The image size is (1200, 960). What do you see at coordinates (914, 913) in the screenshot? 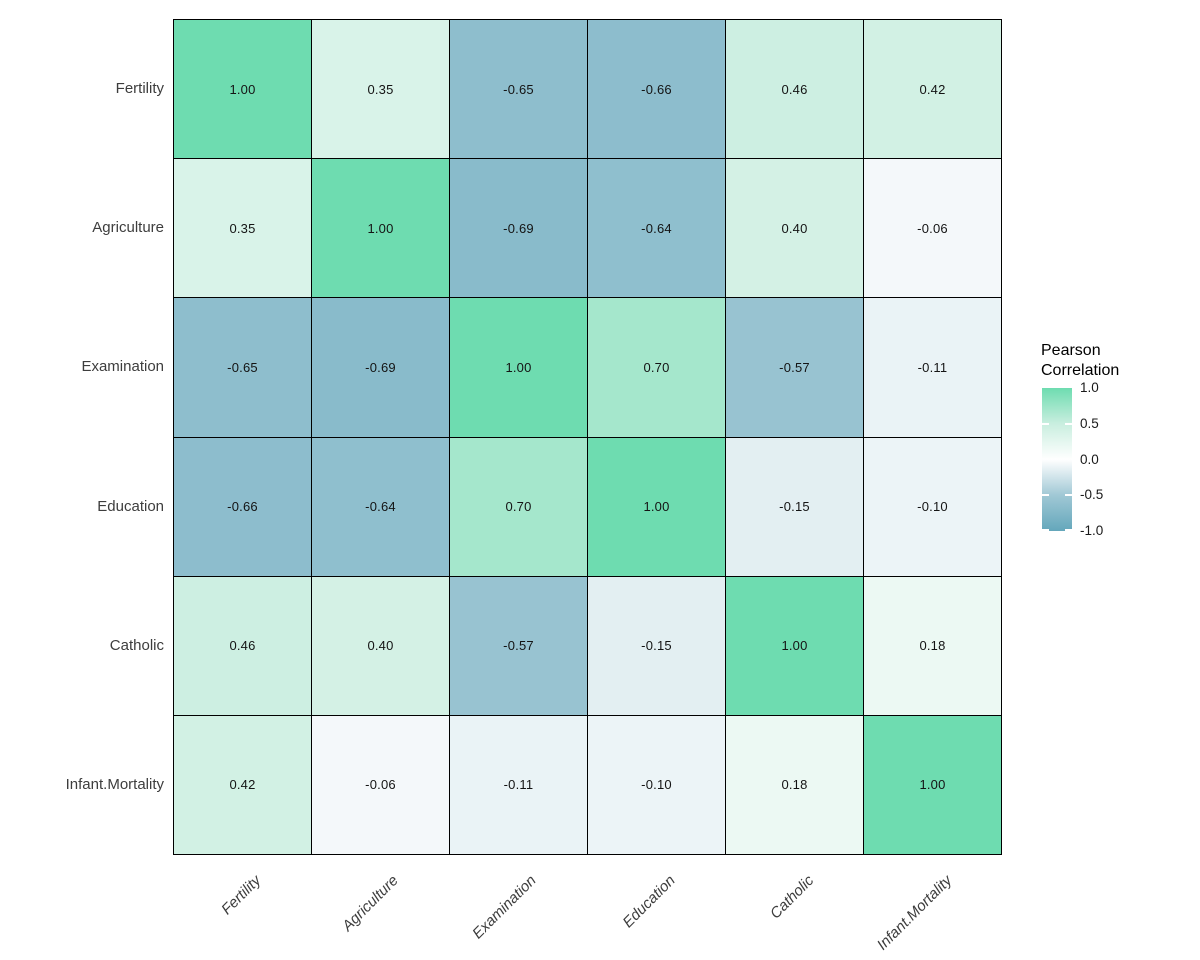
I see `x-axis-label: Infant.Mortality` at bounding box center [914, 913].